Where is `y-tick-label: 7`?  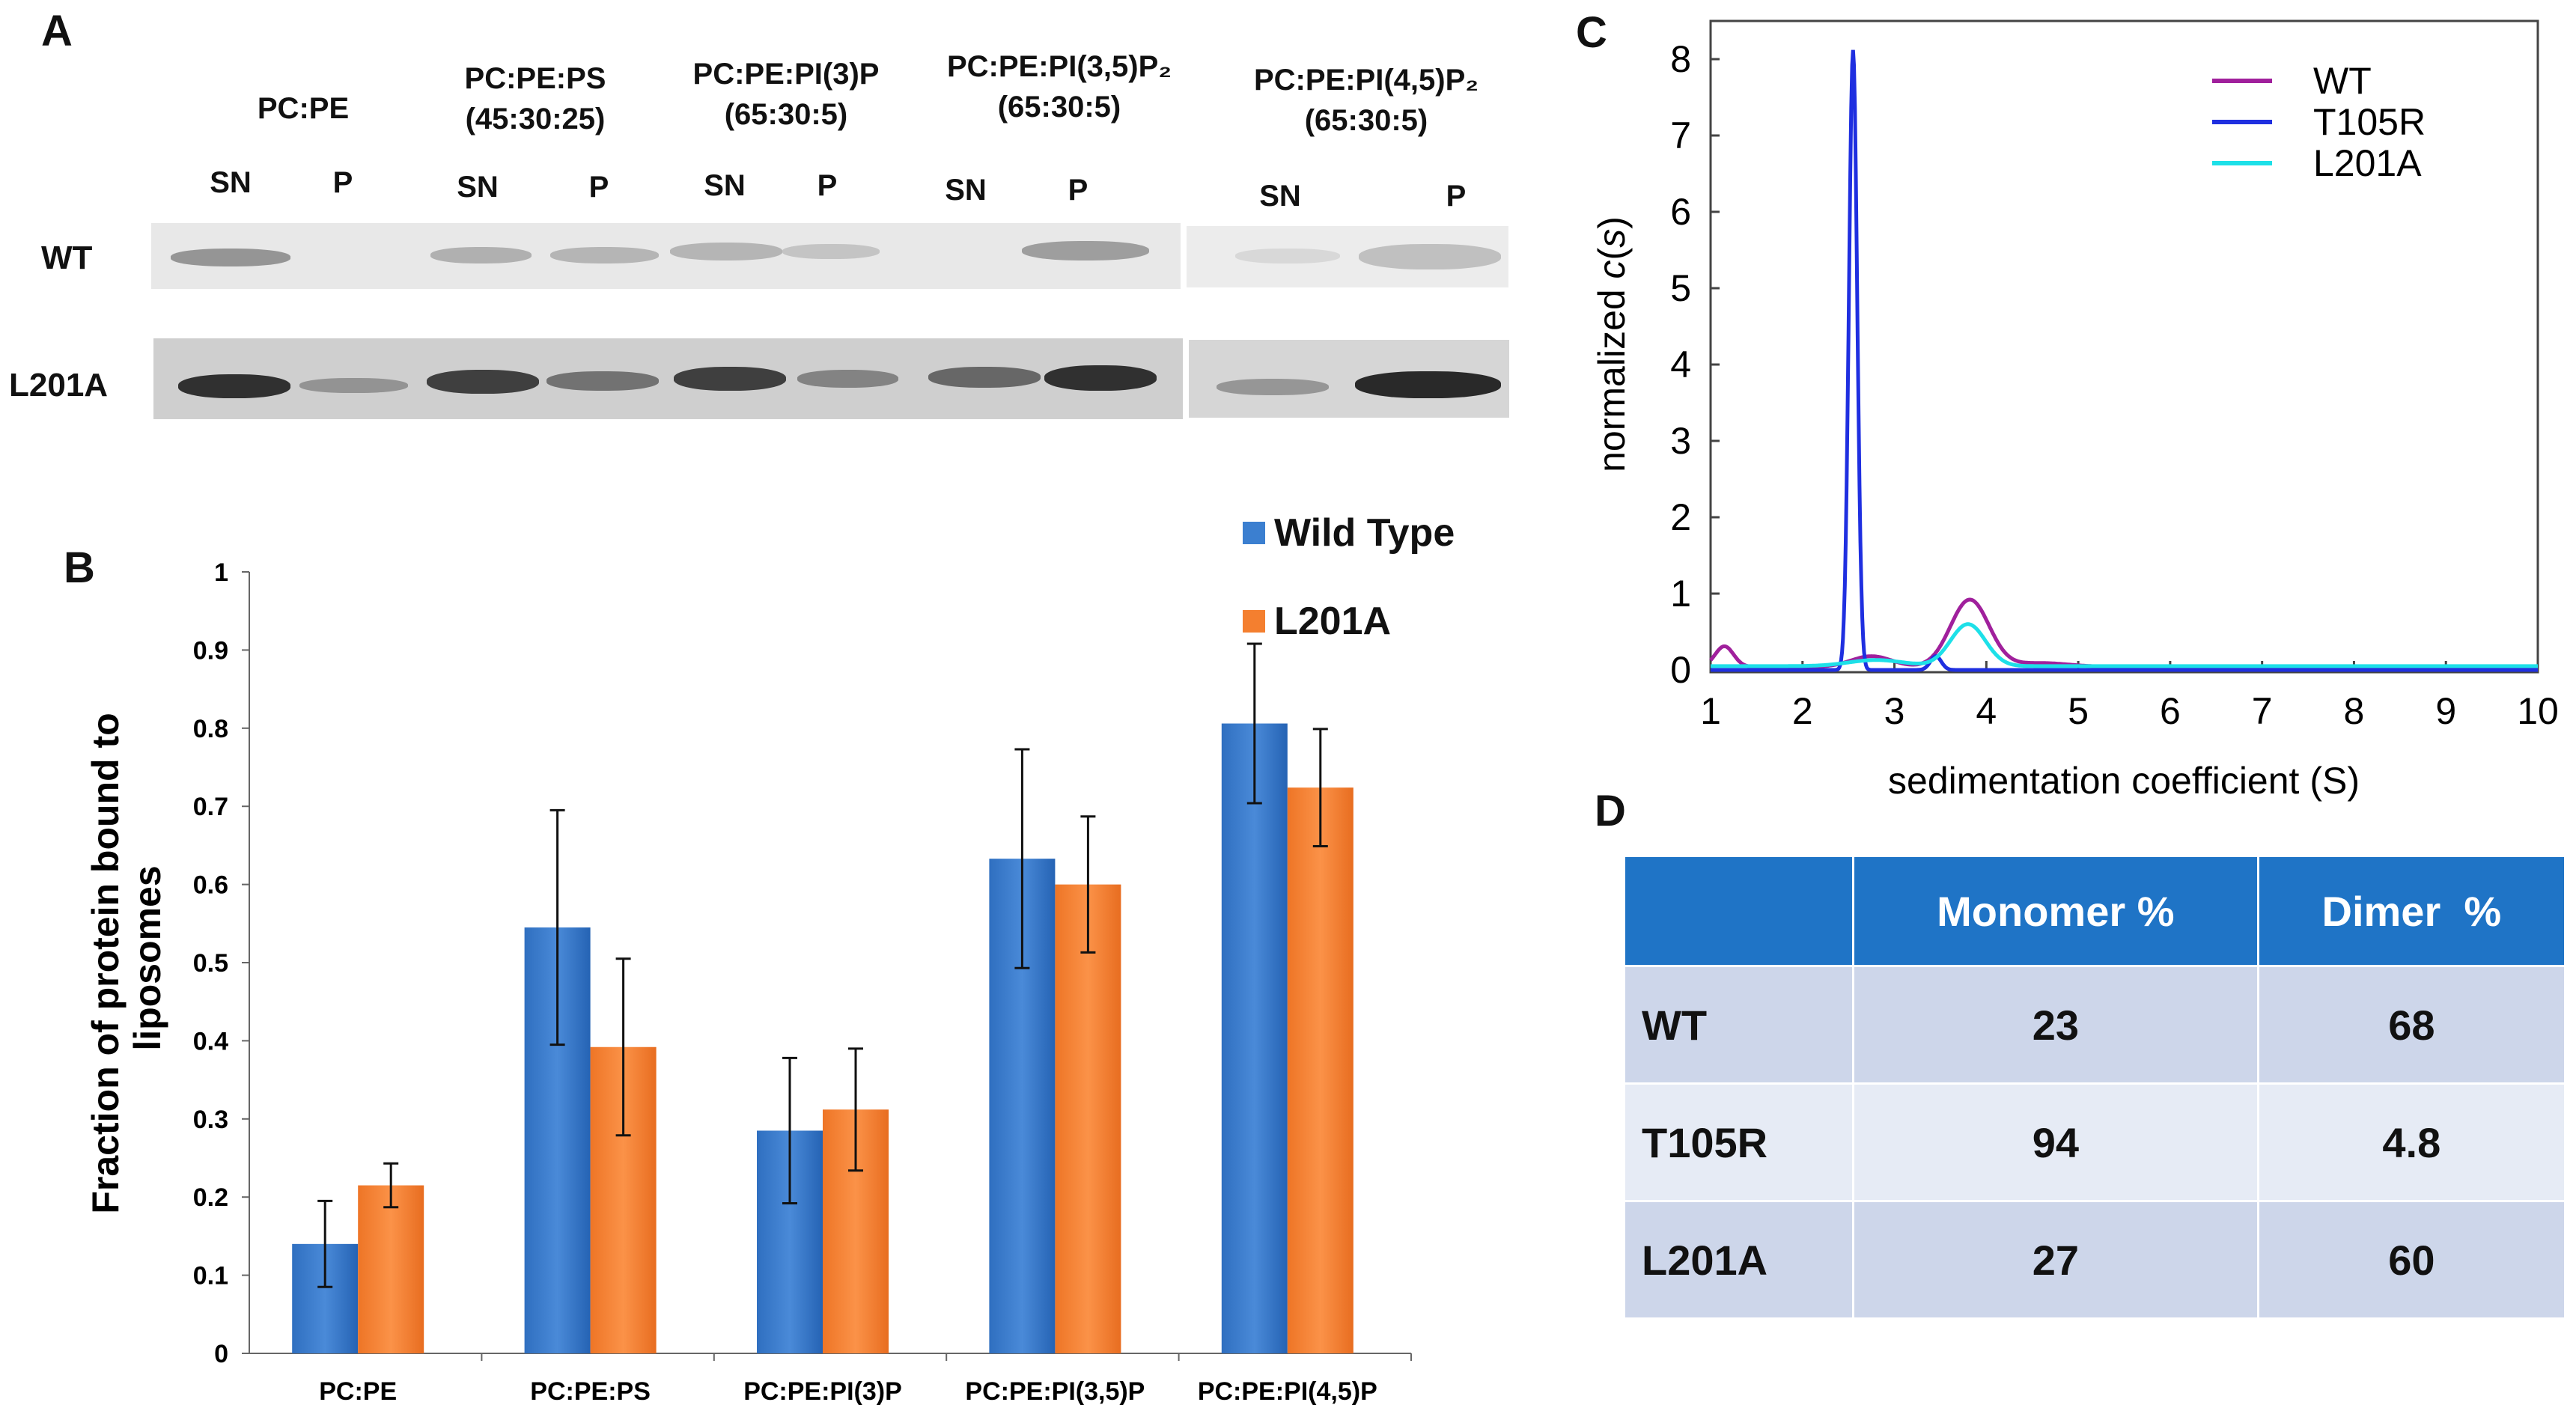
y-tick-label: 7 is located at coordinates (1680, 135).